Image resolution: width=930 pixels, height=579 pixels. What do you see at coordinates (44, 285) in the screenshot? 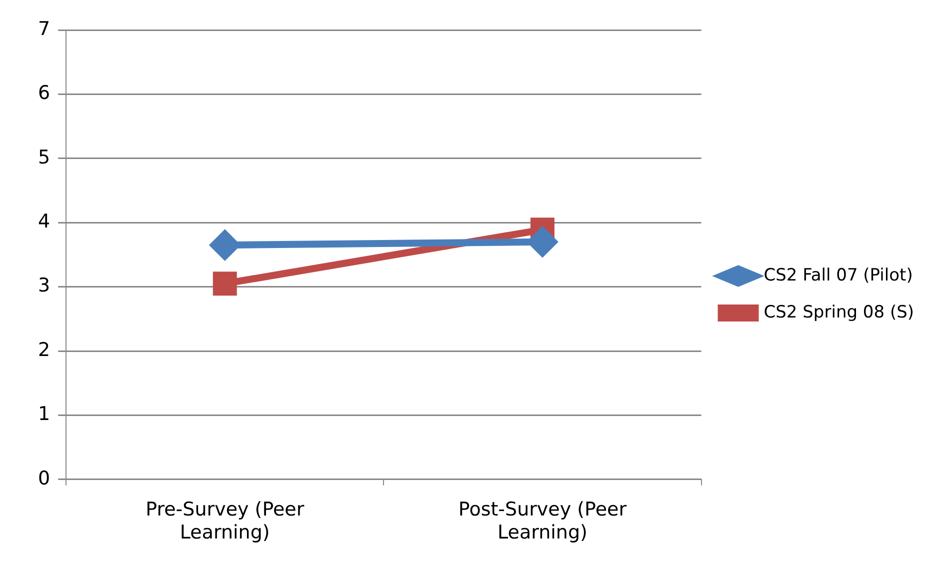
I see `y-tick-label: 3` at bounding box center [44, 285].